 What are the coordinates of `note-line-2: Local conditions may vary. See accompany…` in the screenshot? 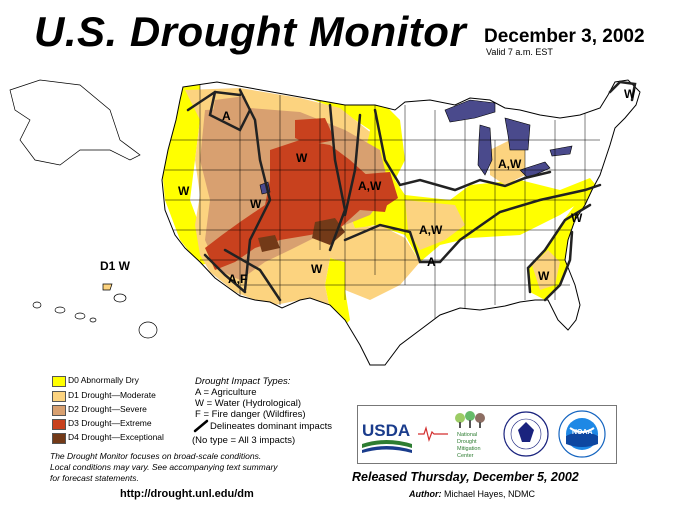 It's located at (164, 467).